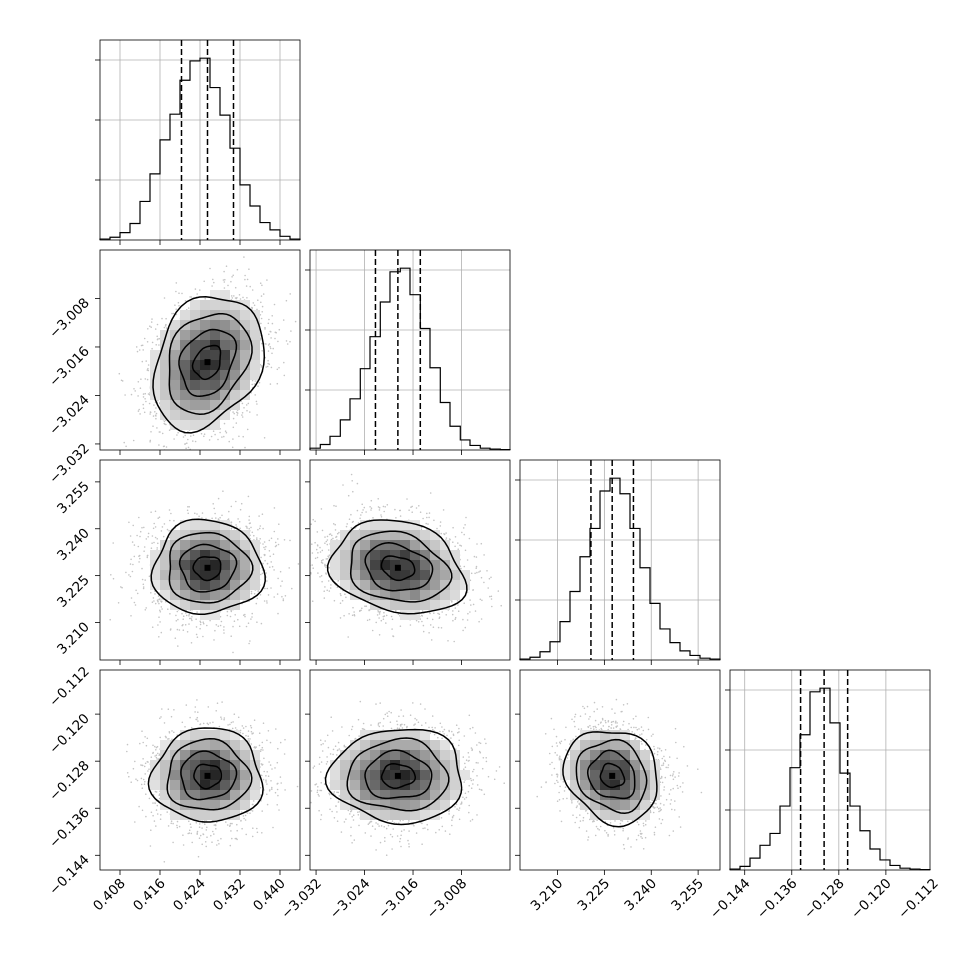  I want to click on x-tick-label: 3.240, so click(640, 895).